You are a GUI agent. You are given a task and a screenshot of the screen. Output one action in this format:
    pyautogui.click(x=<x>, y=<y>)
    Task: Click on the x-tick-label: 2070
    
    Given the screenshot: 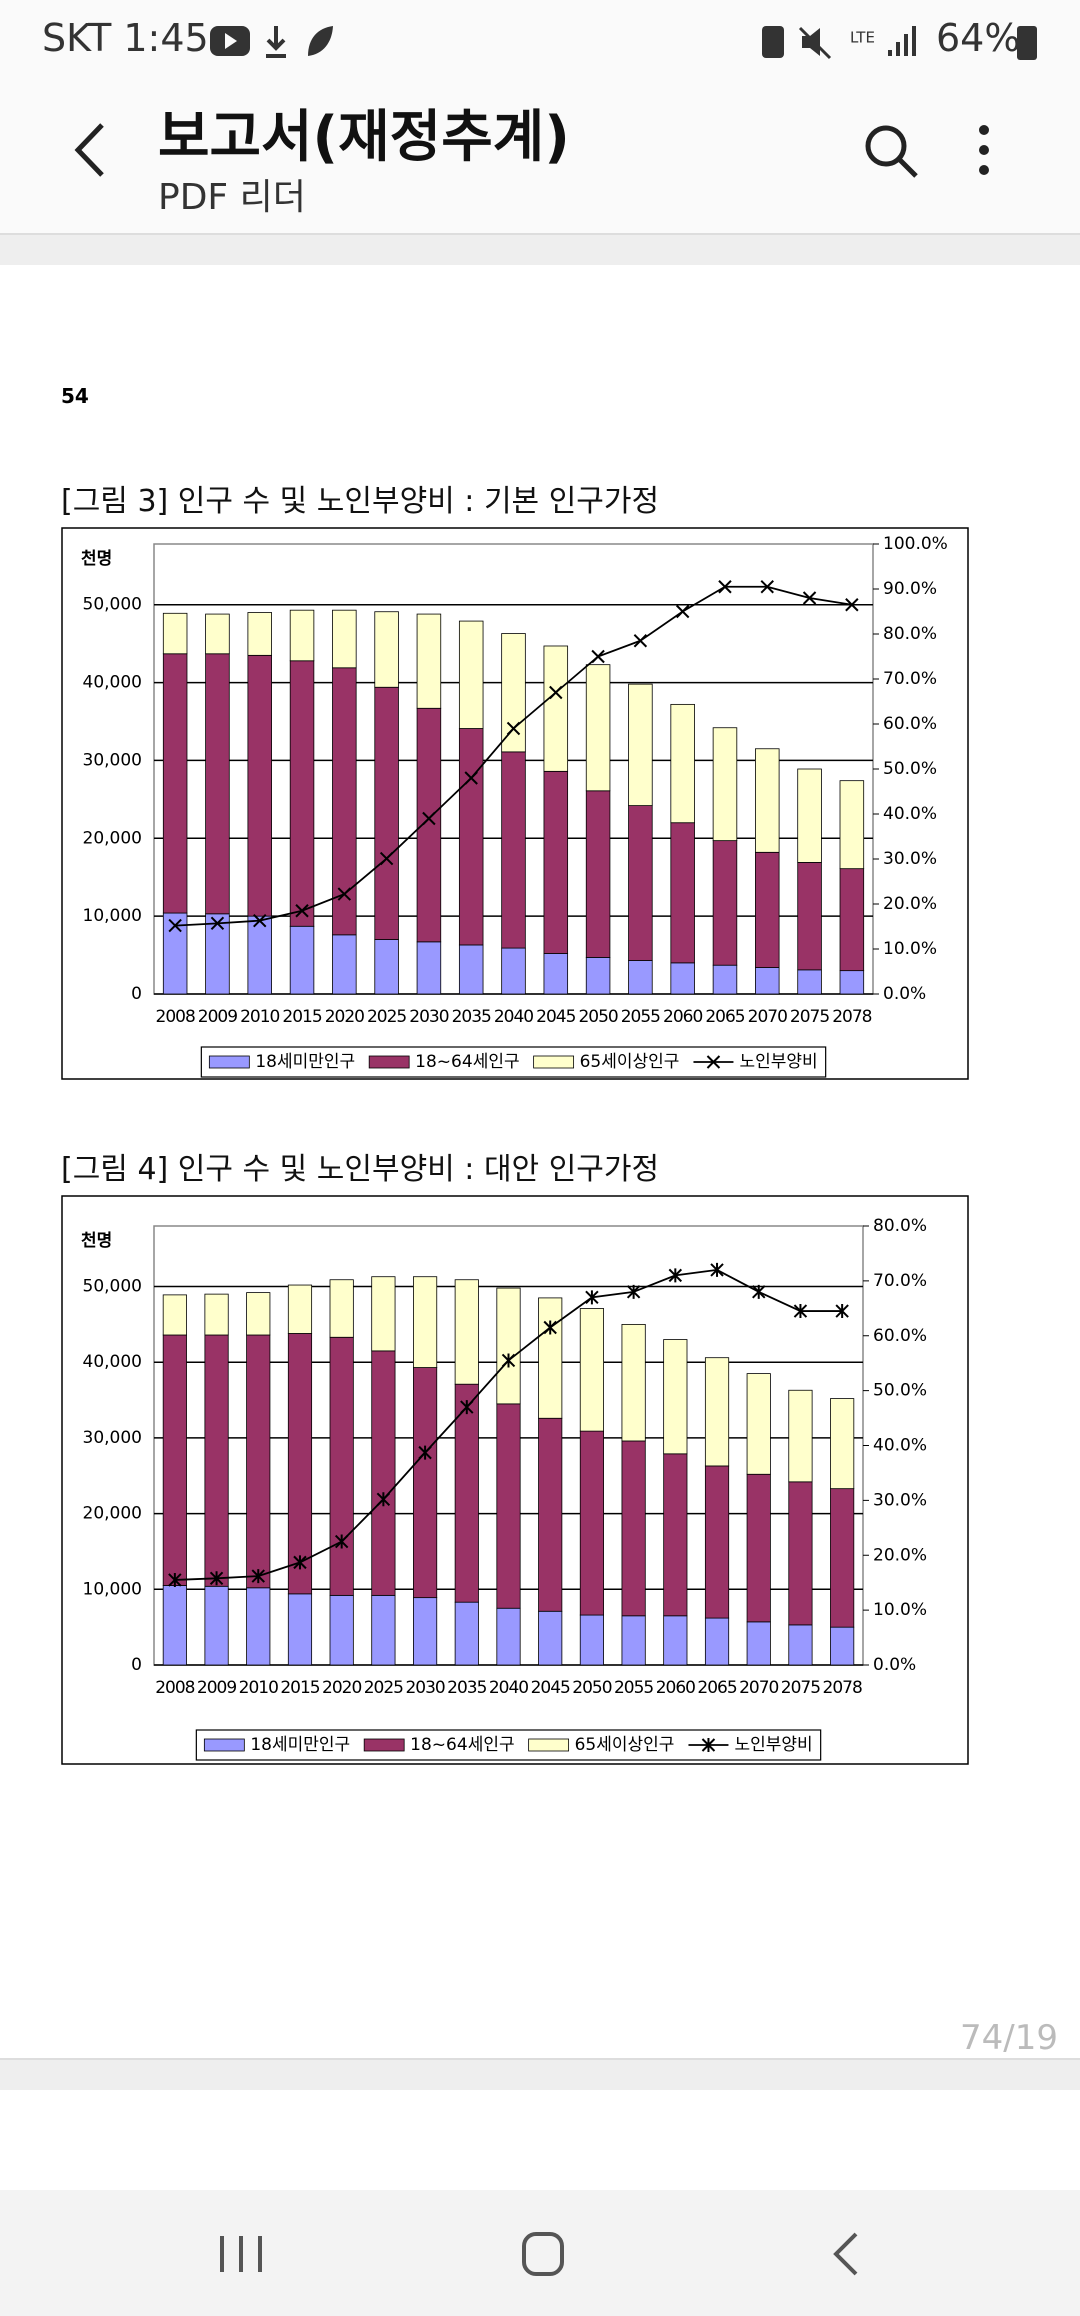 What is the action you would take?
    pyautogui.click(x=767, y=1017)
    